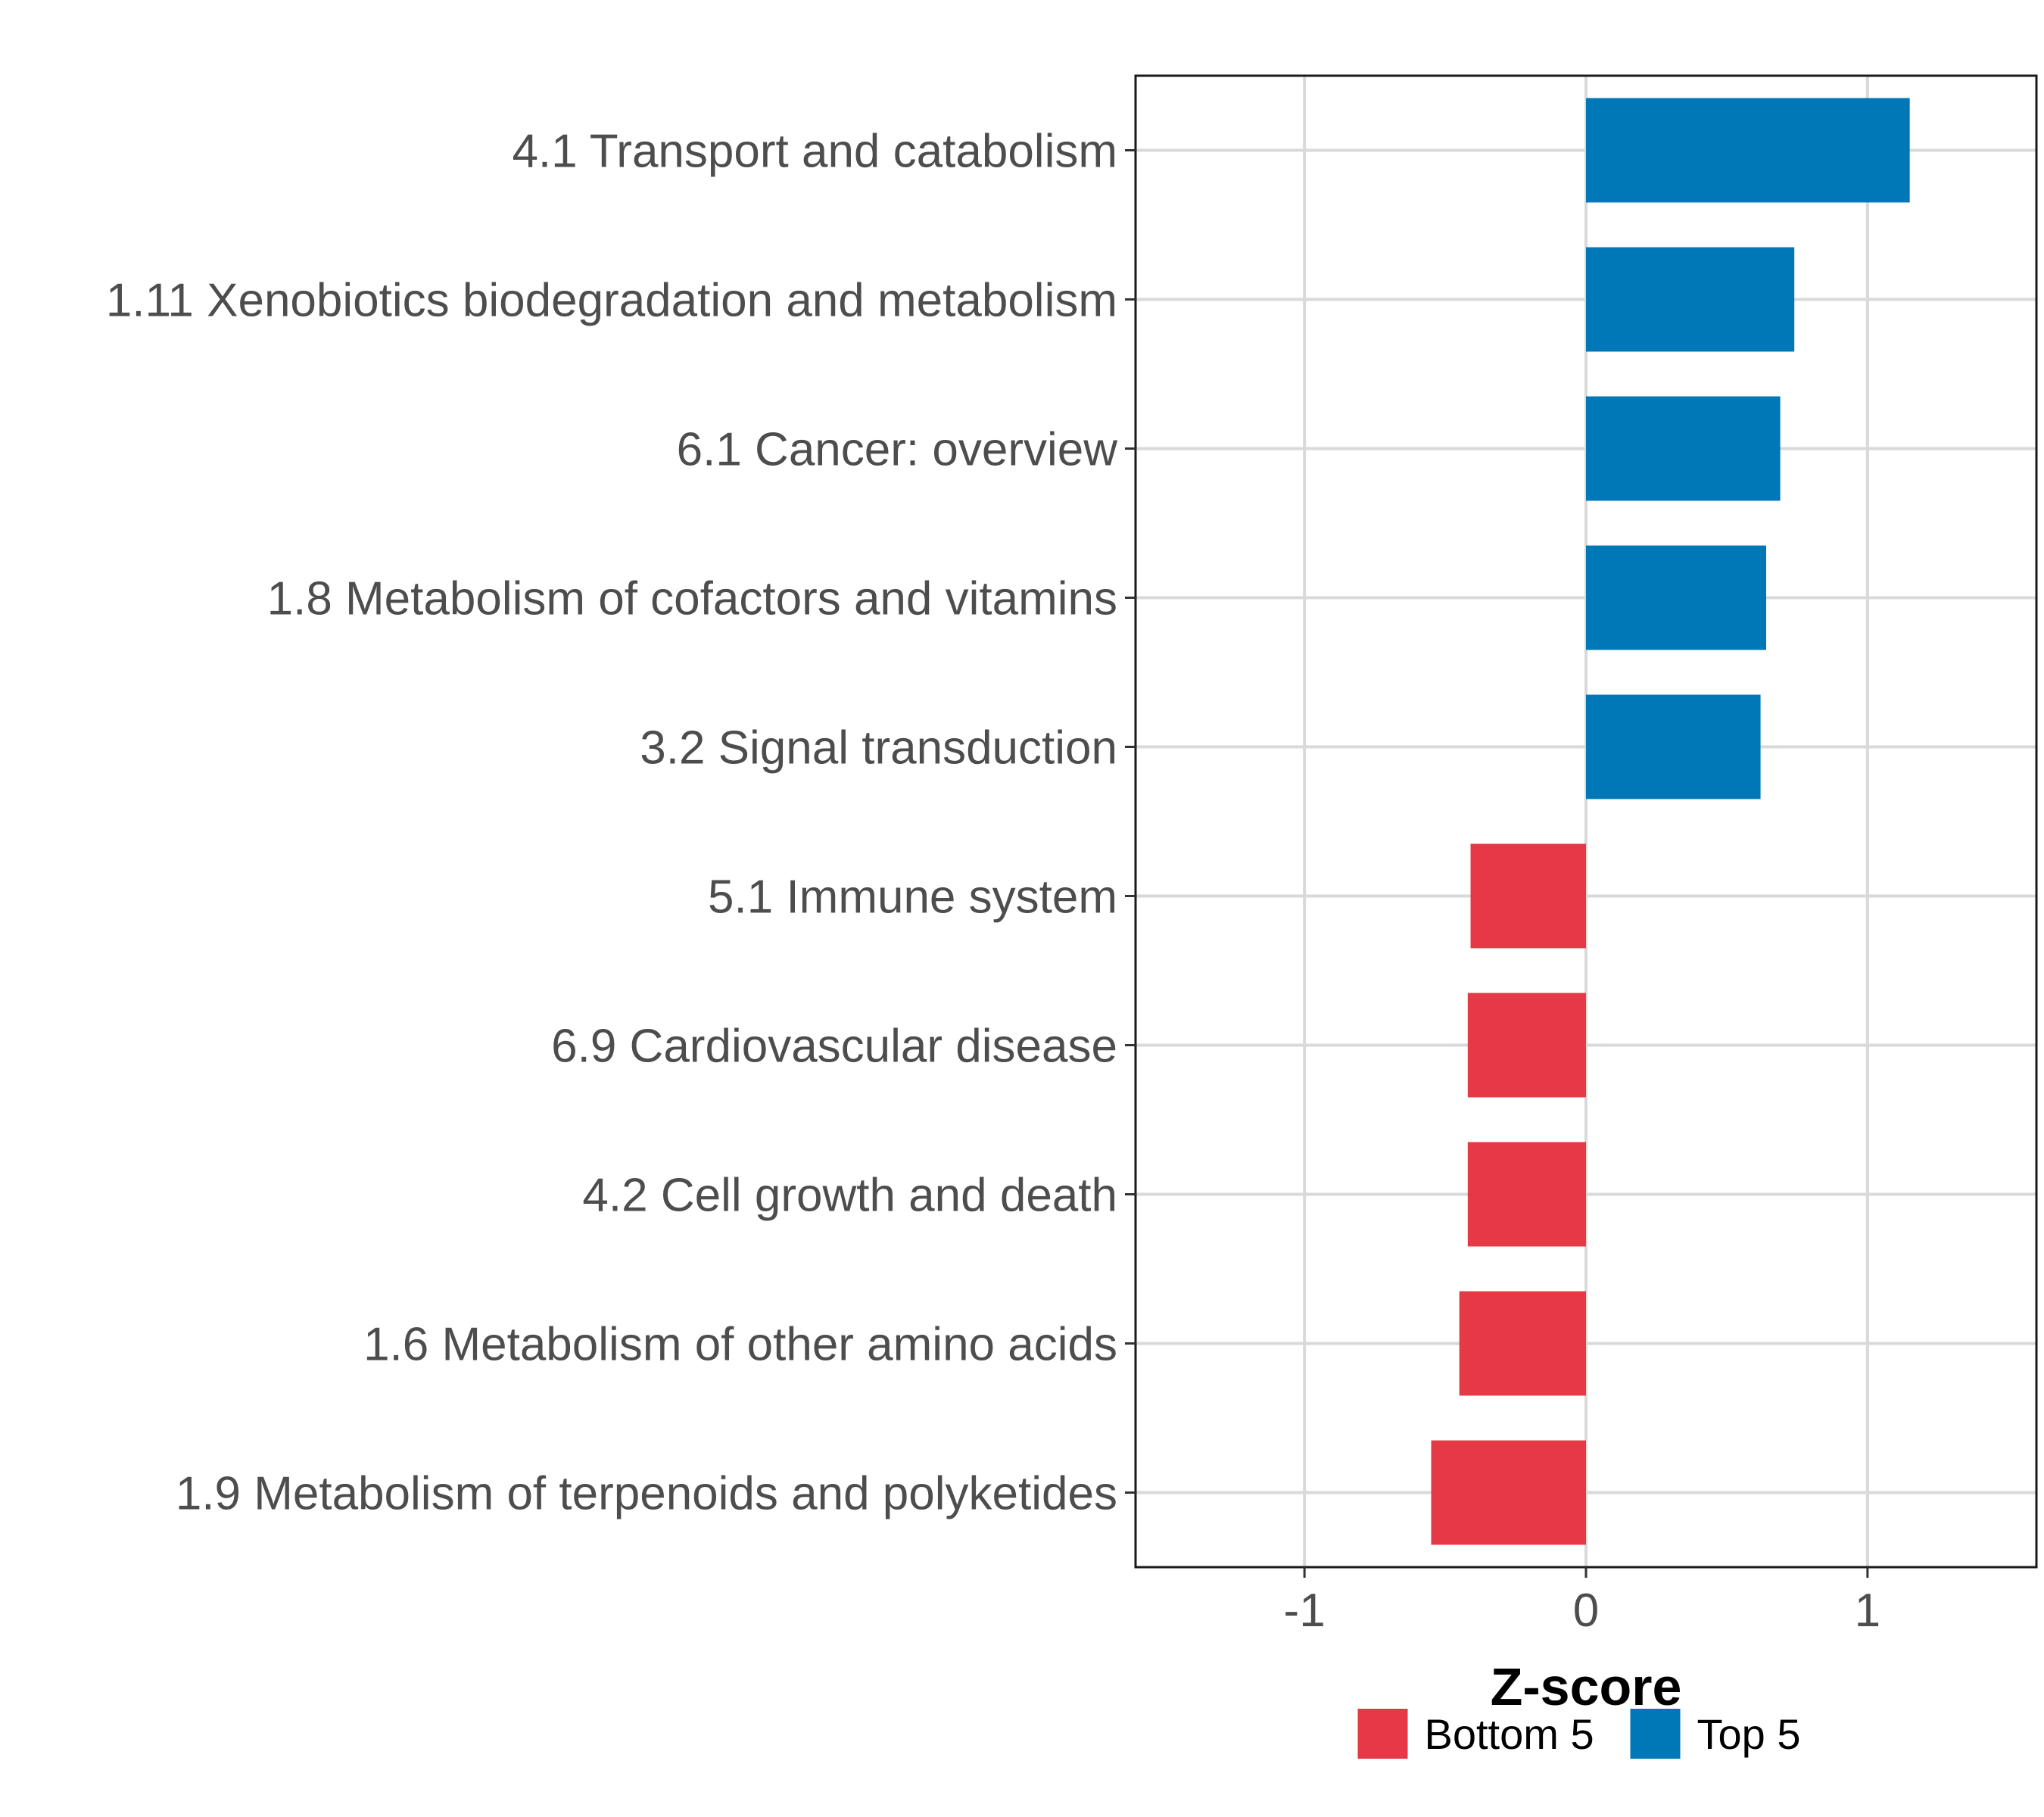 This screenshot has width=2044, height=1817. Describe the element at coordinates (814, 152) in the screenshot. I see `y-tick-label: 4.1 Transport and catabolism` at that location.